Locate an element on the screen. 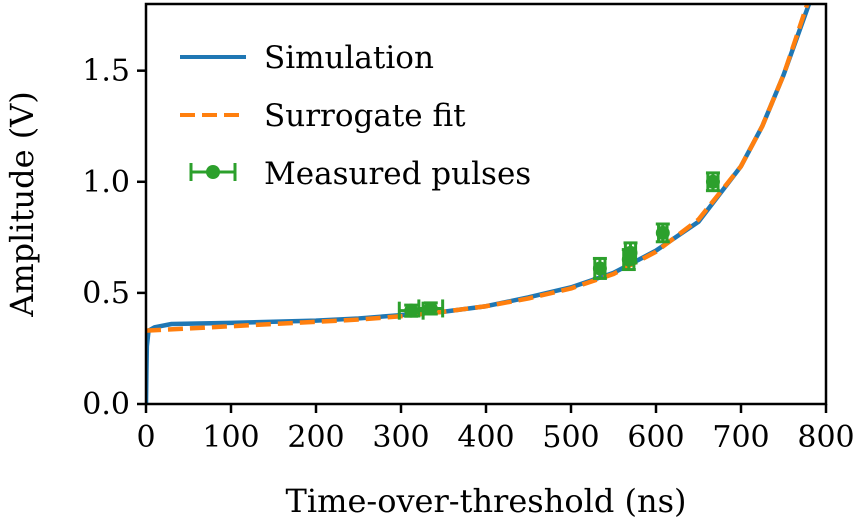 The width and height of the screenshot is (861, 531). legend-item-simulation: Simulation is located at coordinates (307, 58).